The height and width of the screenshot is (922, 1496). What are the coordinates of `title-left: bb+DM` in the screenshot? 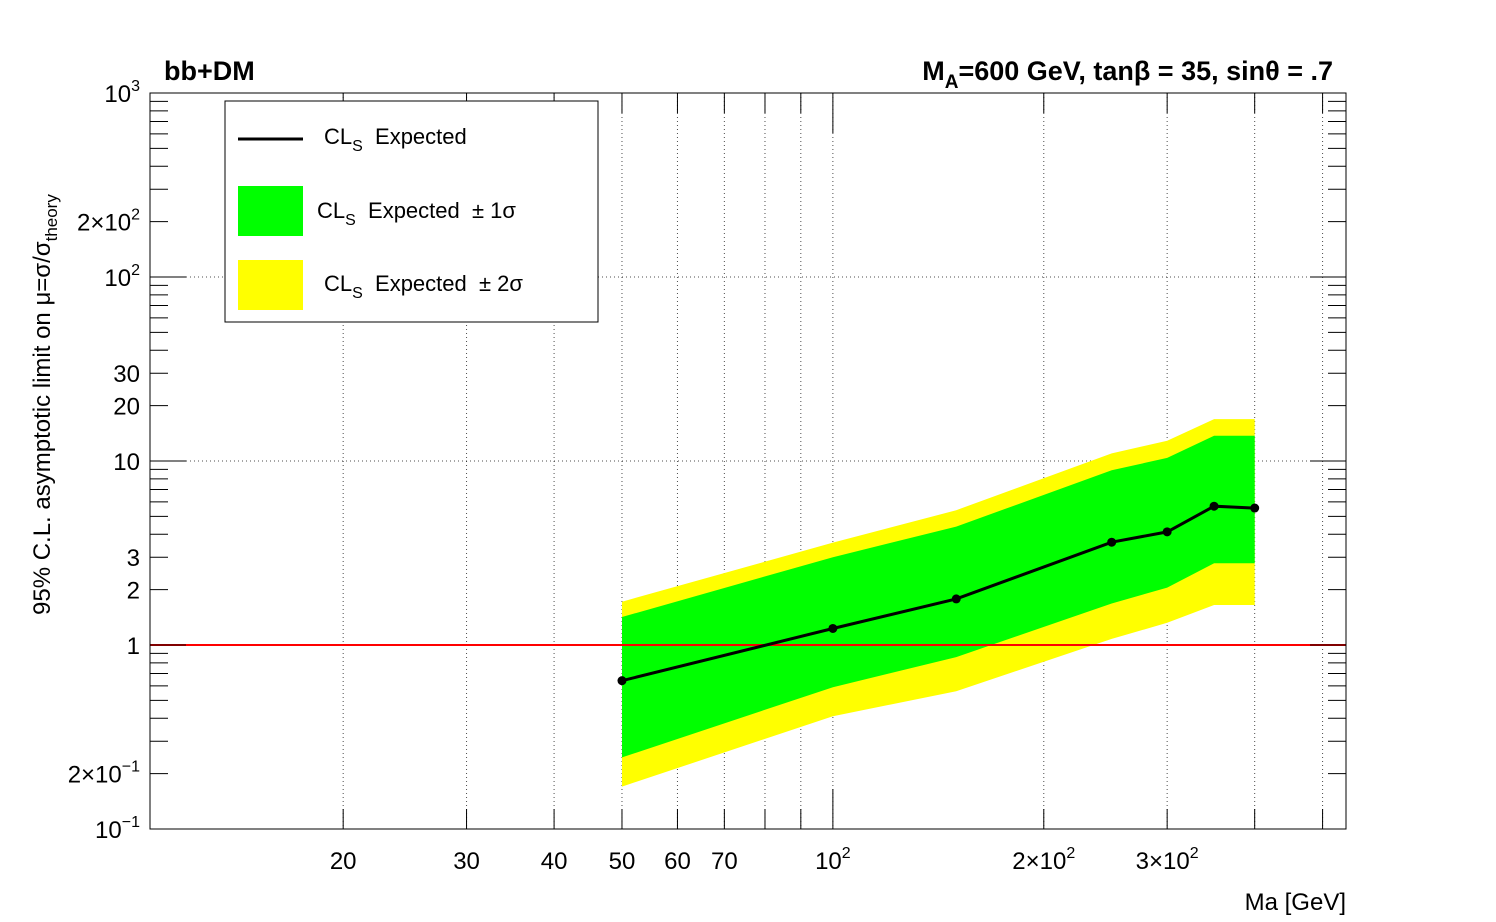 It's located at (209, 71).